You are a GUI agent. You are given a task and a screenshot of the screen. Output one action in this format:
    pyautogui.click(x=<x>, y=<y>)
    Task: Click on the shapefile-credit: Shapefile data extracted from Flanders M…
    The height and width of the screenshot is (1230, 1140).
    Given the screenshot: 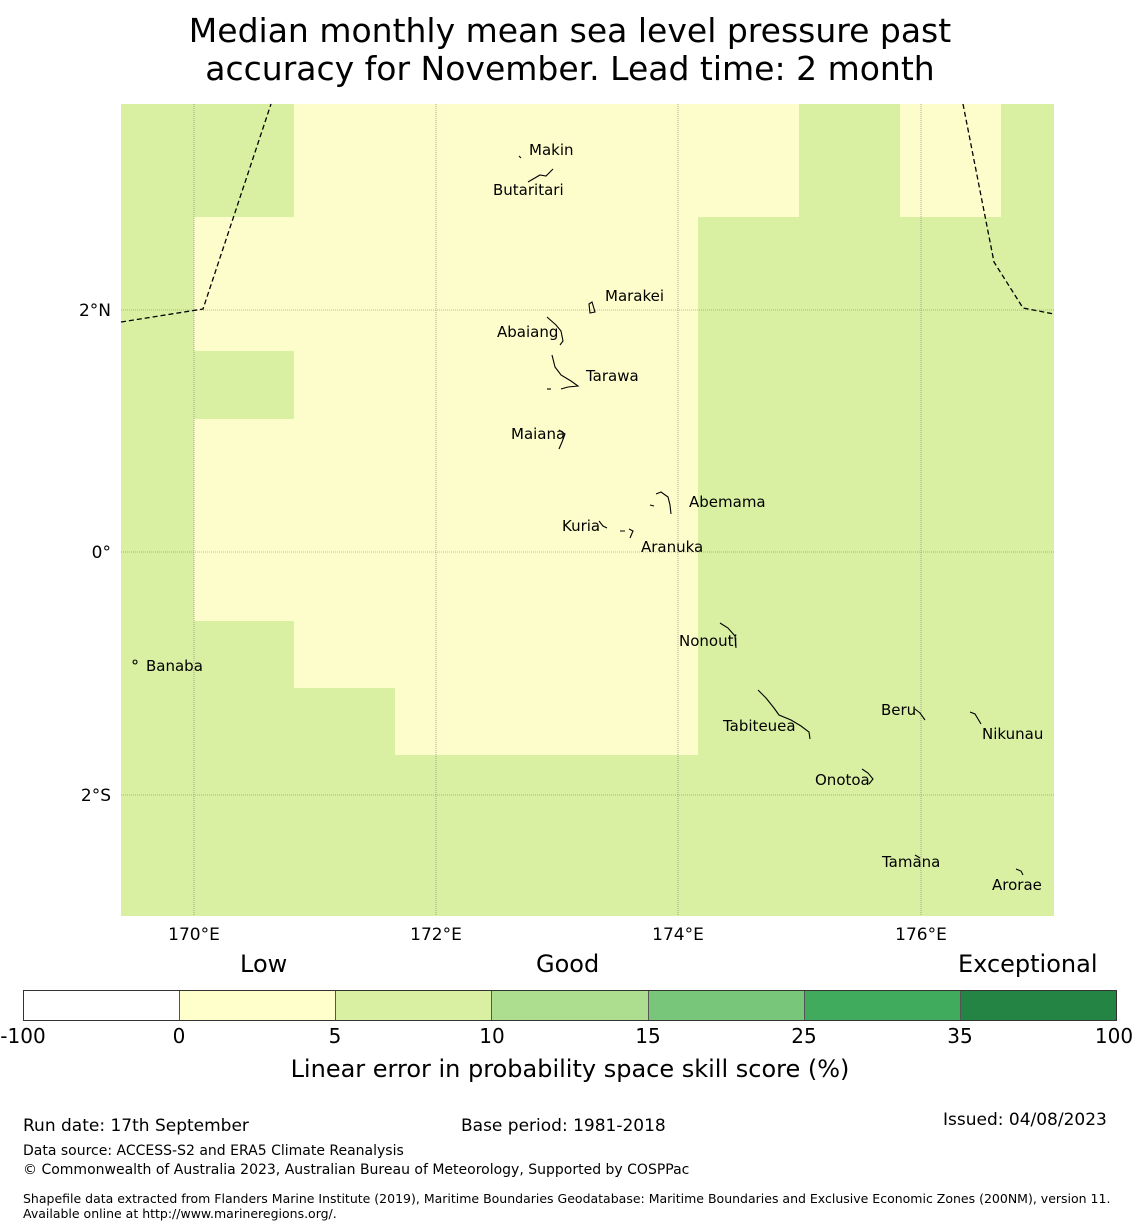 What is the action you would take?
    pyautogui.click(x=567, y=1206)
    